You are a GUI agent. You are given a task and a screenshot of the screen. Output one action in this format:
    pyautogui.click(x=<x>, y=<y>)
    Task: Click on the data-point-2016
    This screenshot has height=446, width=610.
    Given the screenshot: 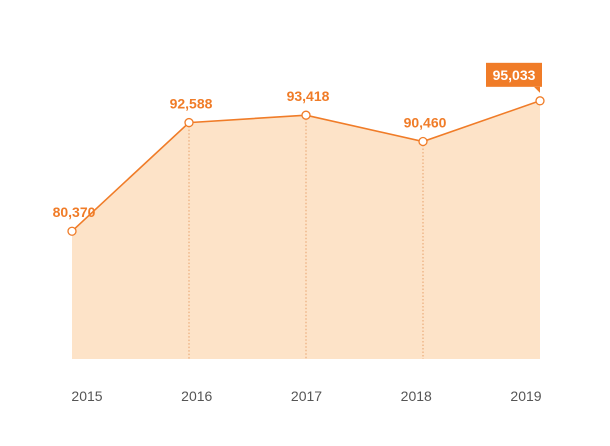 What is the action you would take?
    pyautogui.click(x=189, y=122)
    